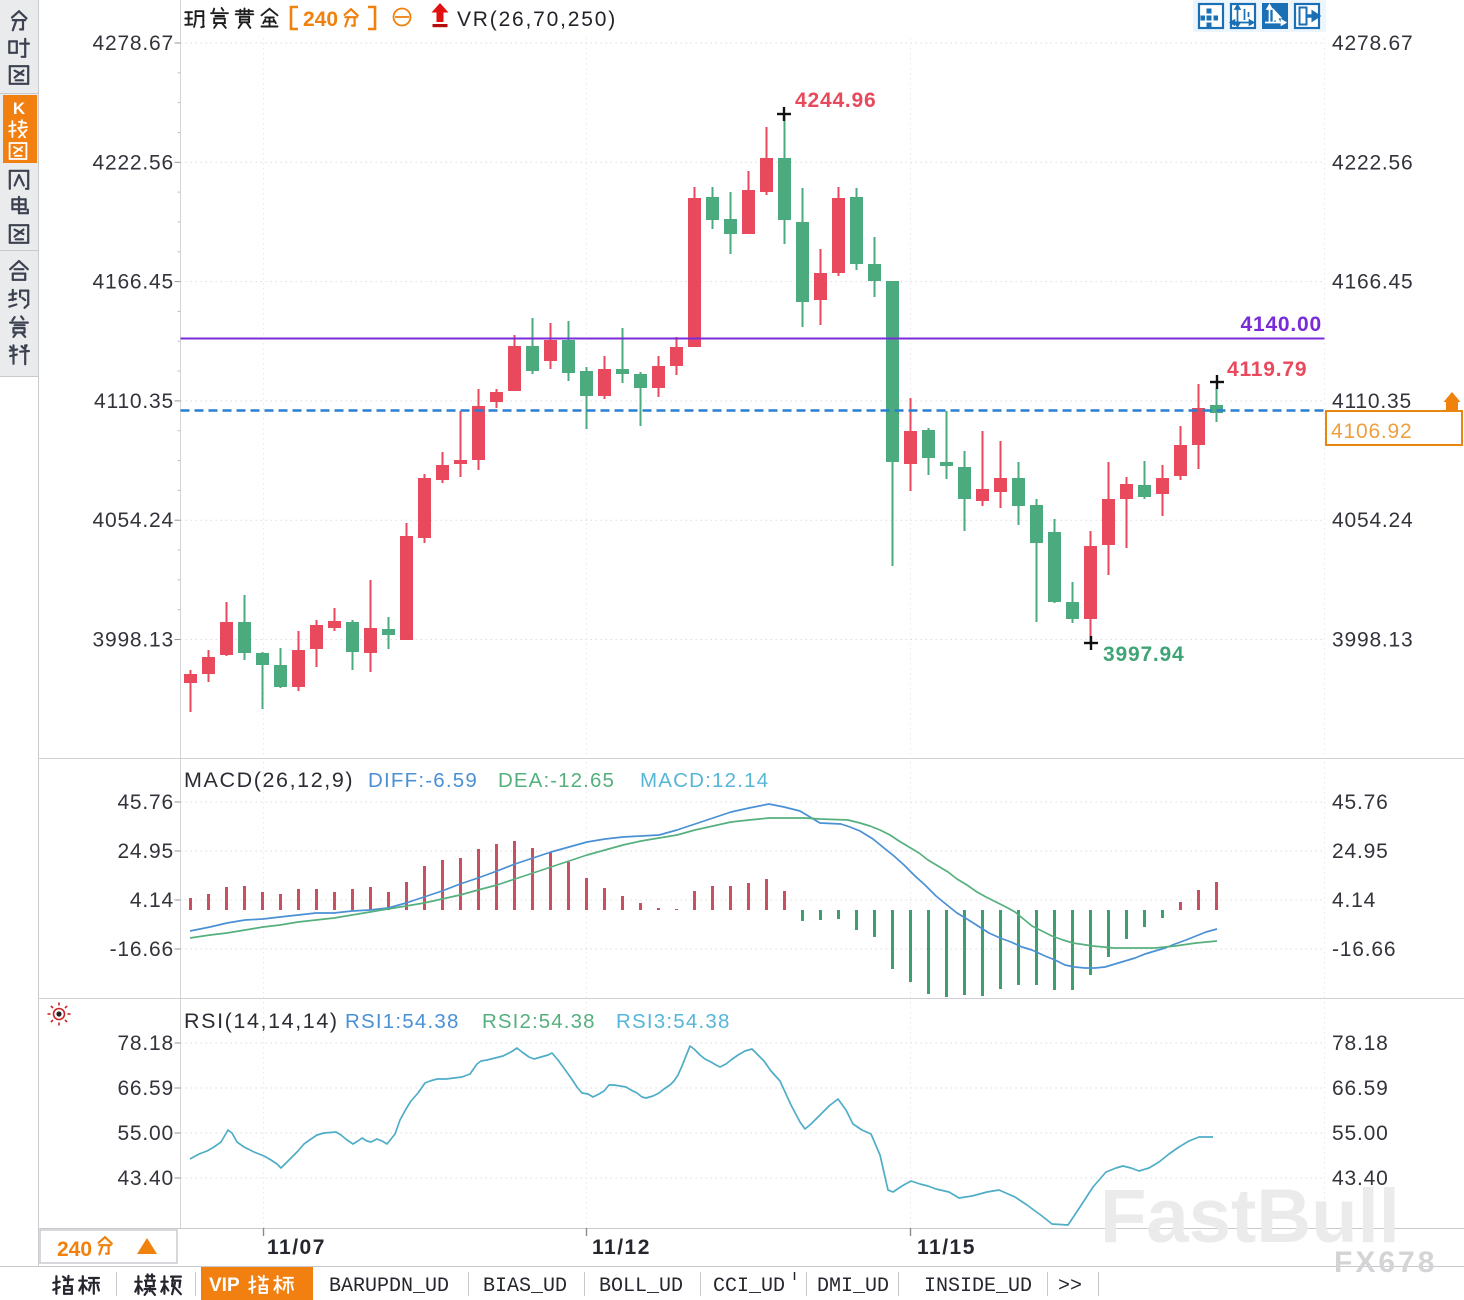 This screenshot has width=1464, height=1300. Describe the element at coordinates (296, 1247) in the screenshot. I see `svg-text: 11/07` at that location.